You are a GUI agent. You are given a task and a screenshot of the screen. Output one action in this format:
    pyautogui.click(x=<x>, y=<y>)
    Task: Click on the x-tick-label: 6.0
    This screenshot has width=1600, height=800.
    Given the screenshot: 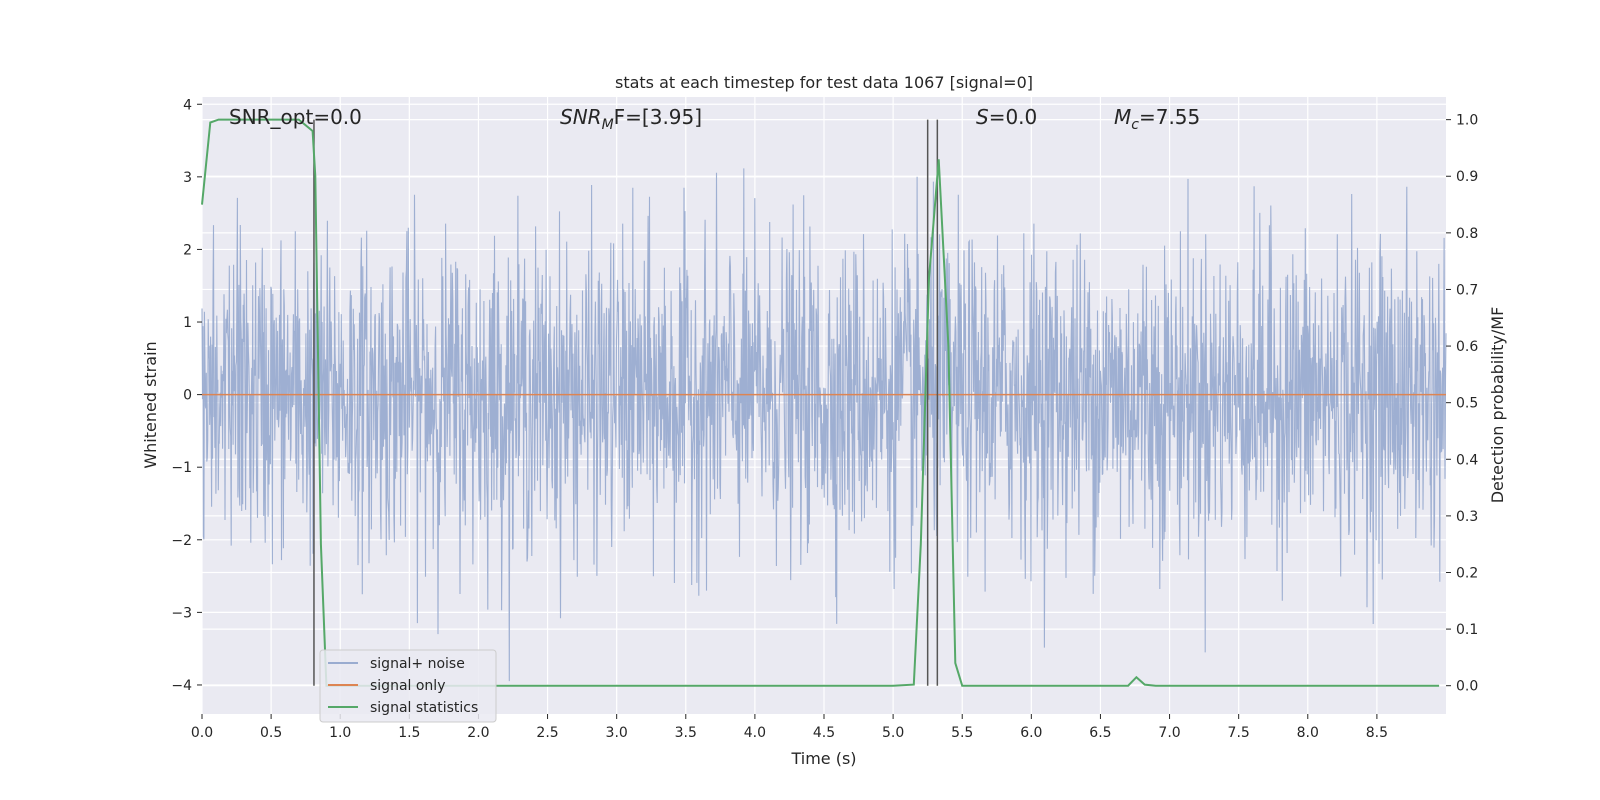 What is the action you would take?
    pyautogui.click(x=1031, y=733)
    